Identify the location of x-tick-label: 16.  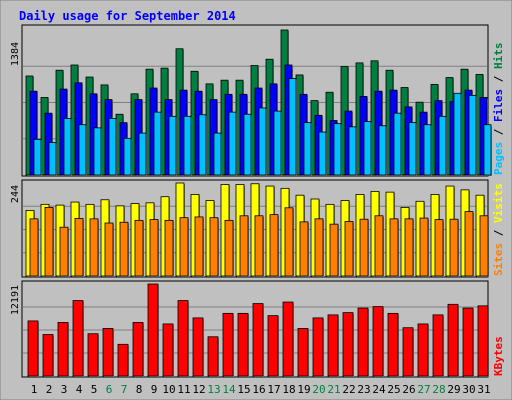
(258, 389).